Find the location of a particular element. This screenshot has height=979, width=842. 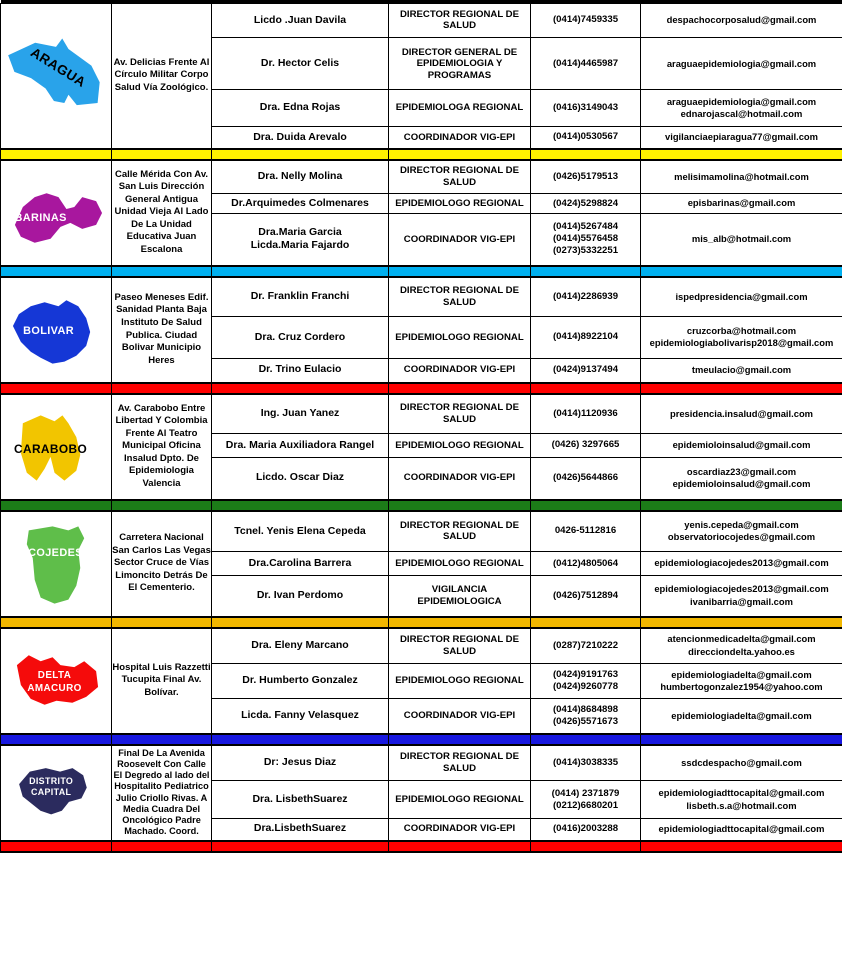

contact-phone-cell: (0287)7210222 is located at coordinates (585, 645).